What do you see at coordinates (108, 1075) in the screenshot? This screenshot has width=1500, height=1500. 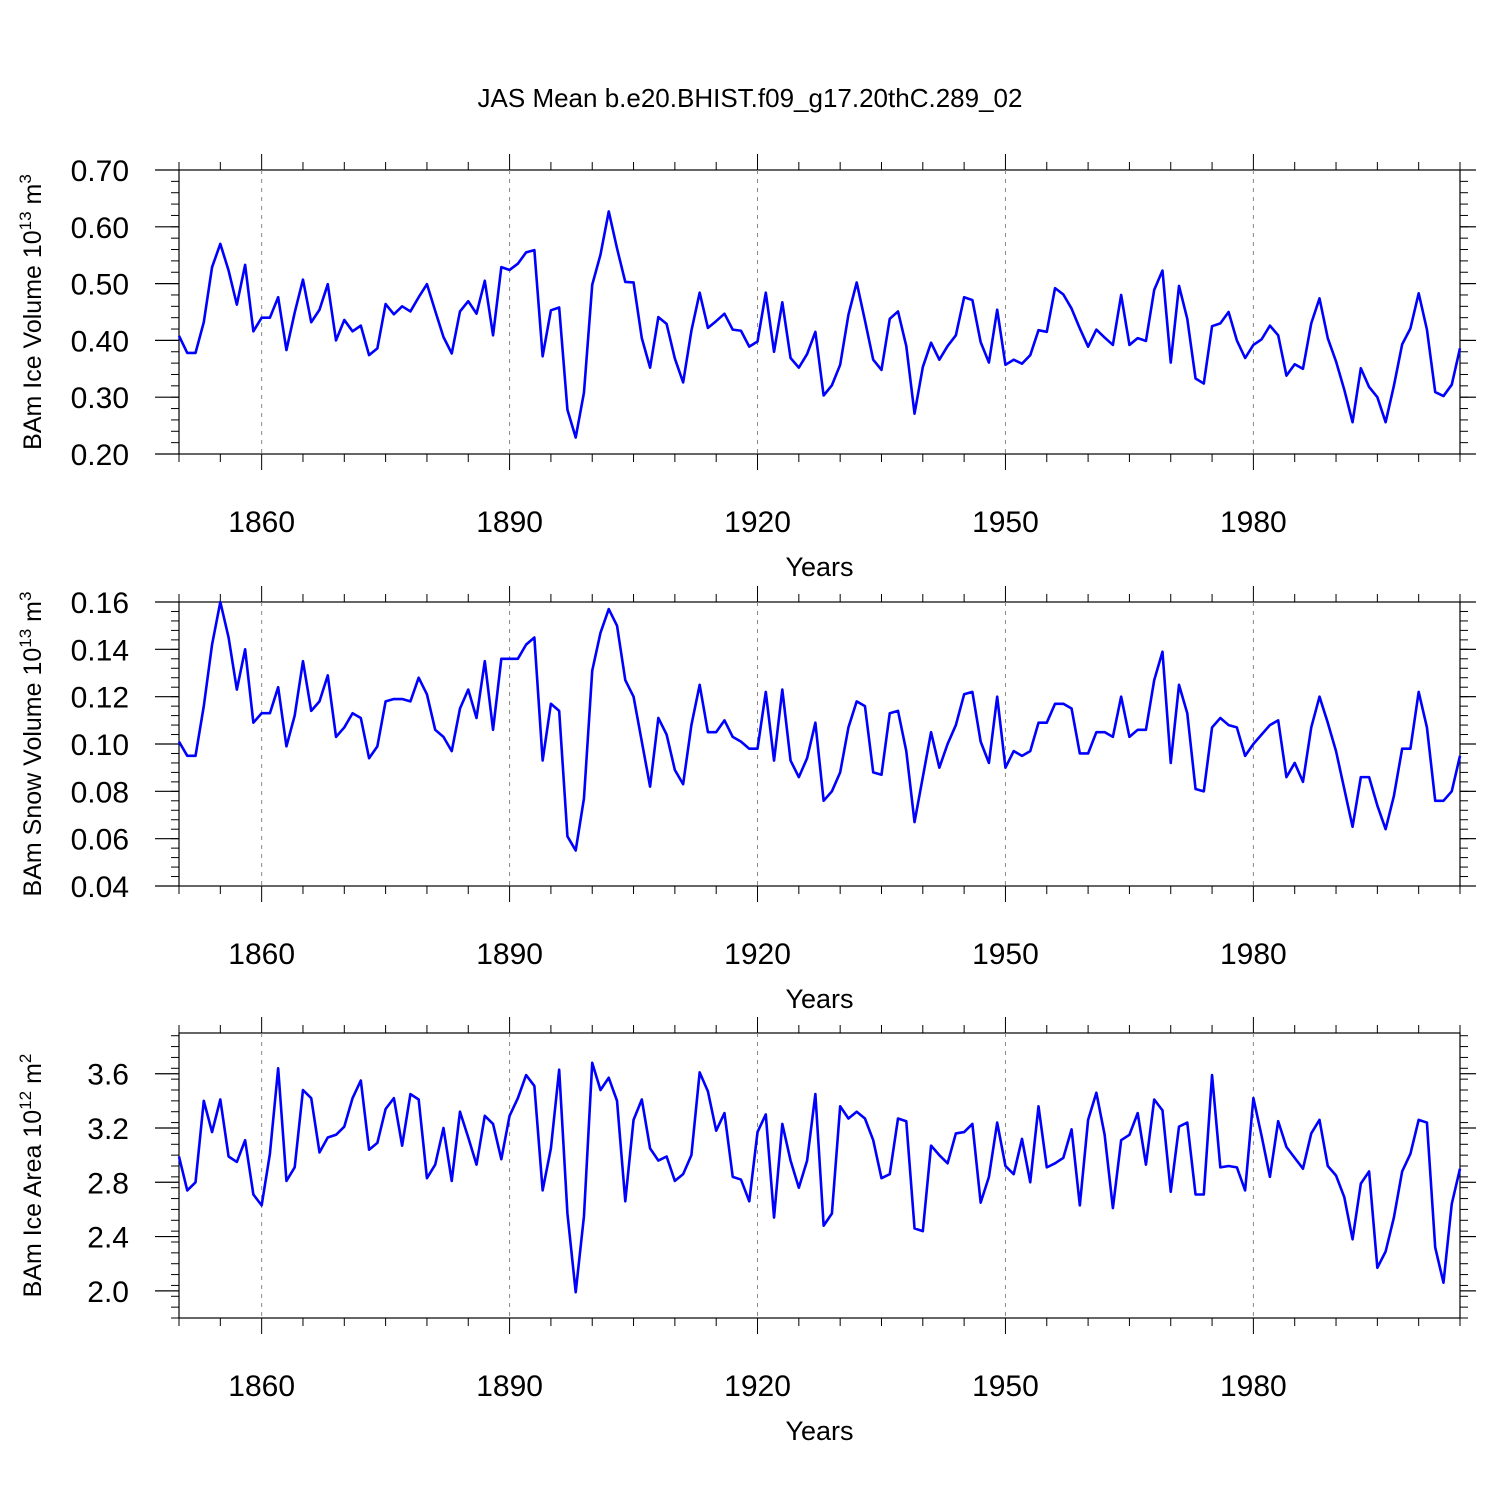 I see `y-tick-label: 3.6` at bounding box center [108, 1075].